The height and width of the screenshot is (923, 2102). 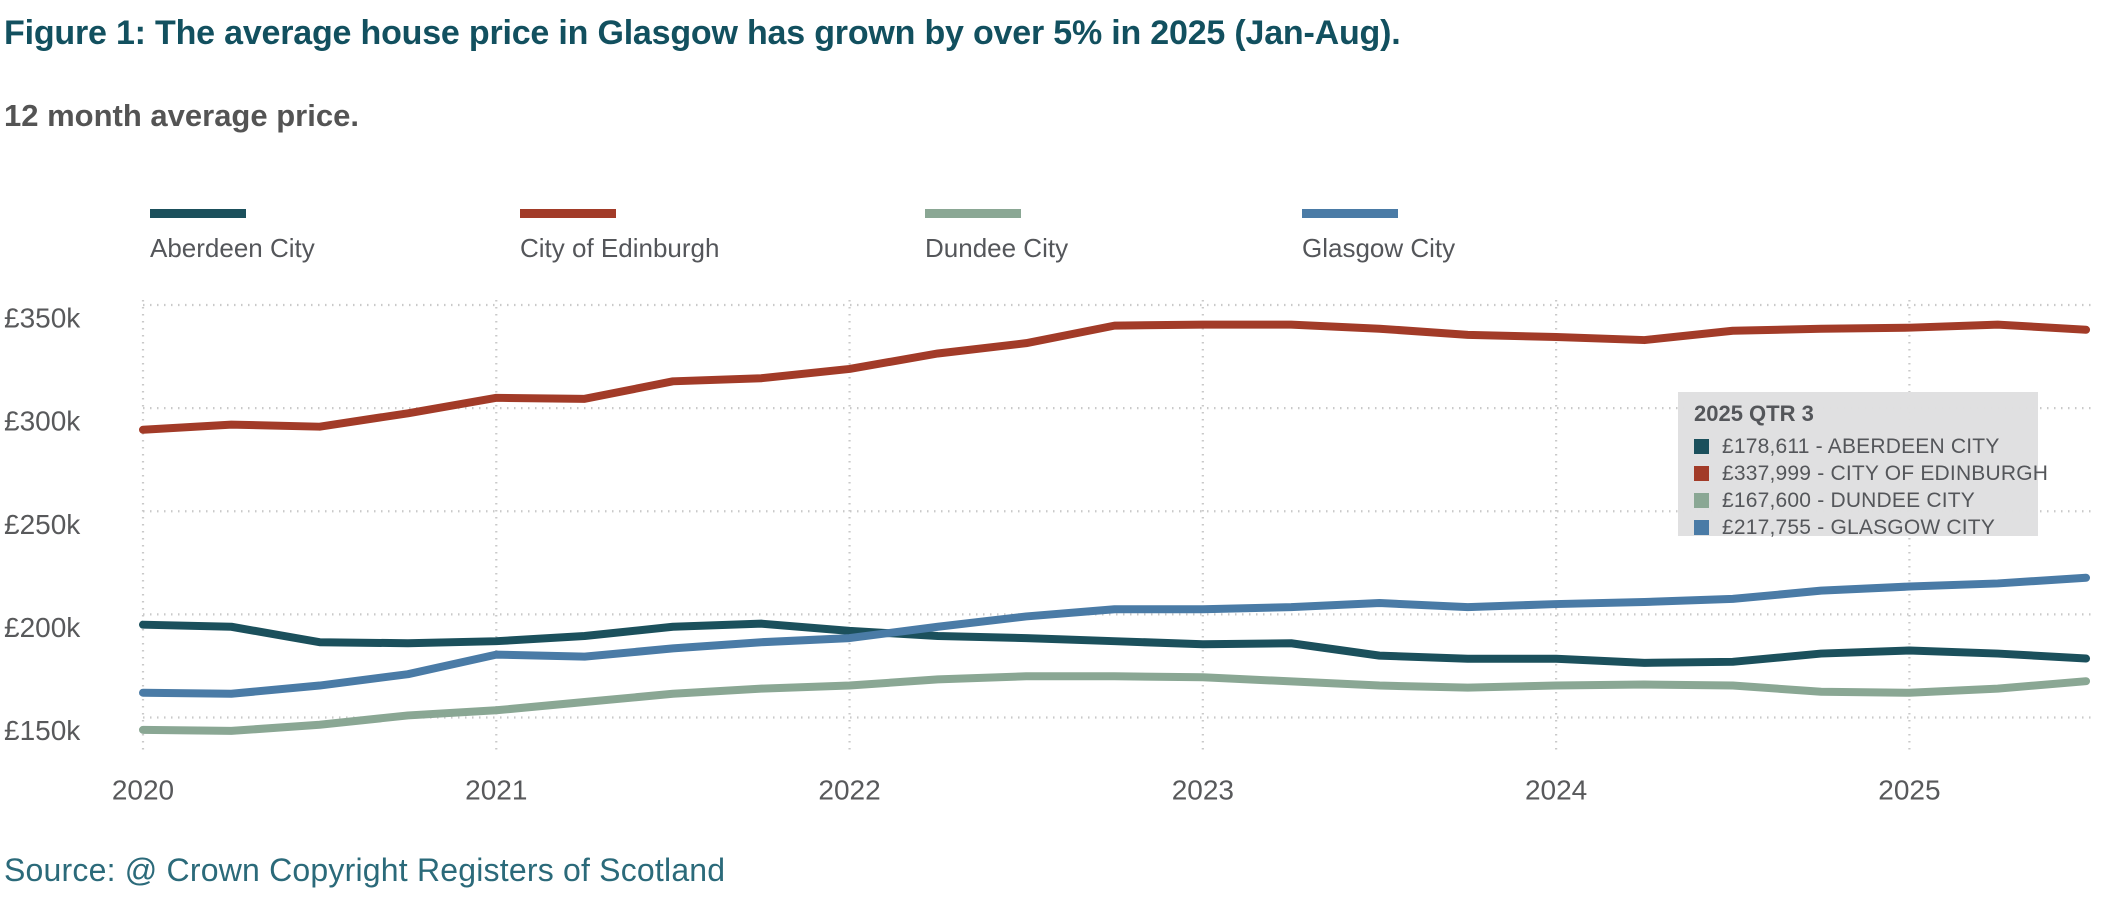 I want to click on legend-label-edinburgh: City of Edinburgh, so click(x=620, y=248).